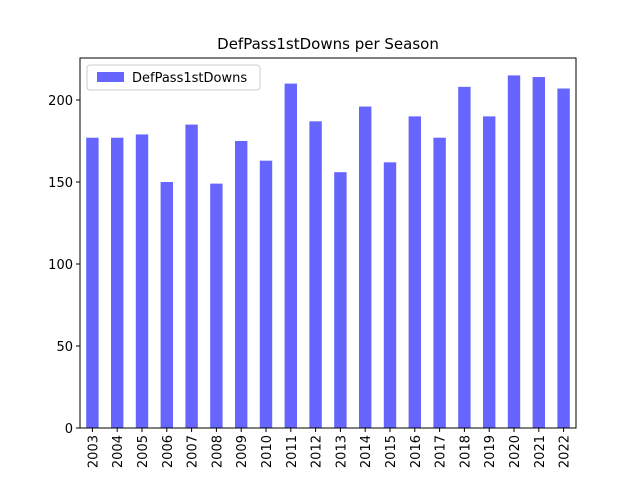 This screenshot has width=640, height=480. What do you see at coordinates (565, 451) in the screenshot?
I see `x-tick-label: 2022` at bounding box center [565, 451].